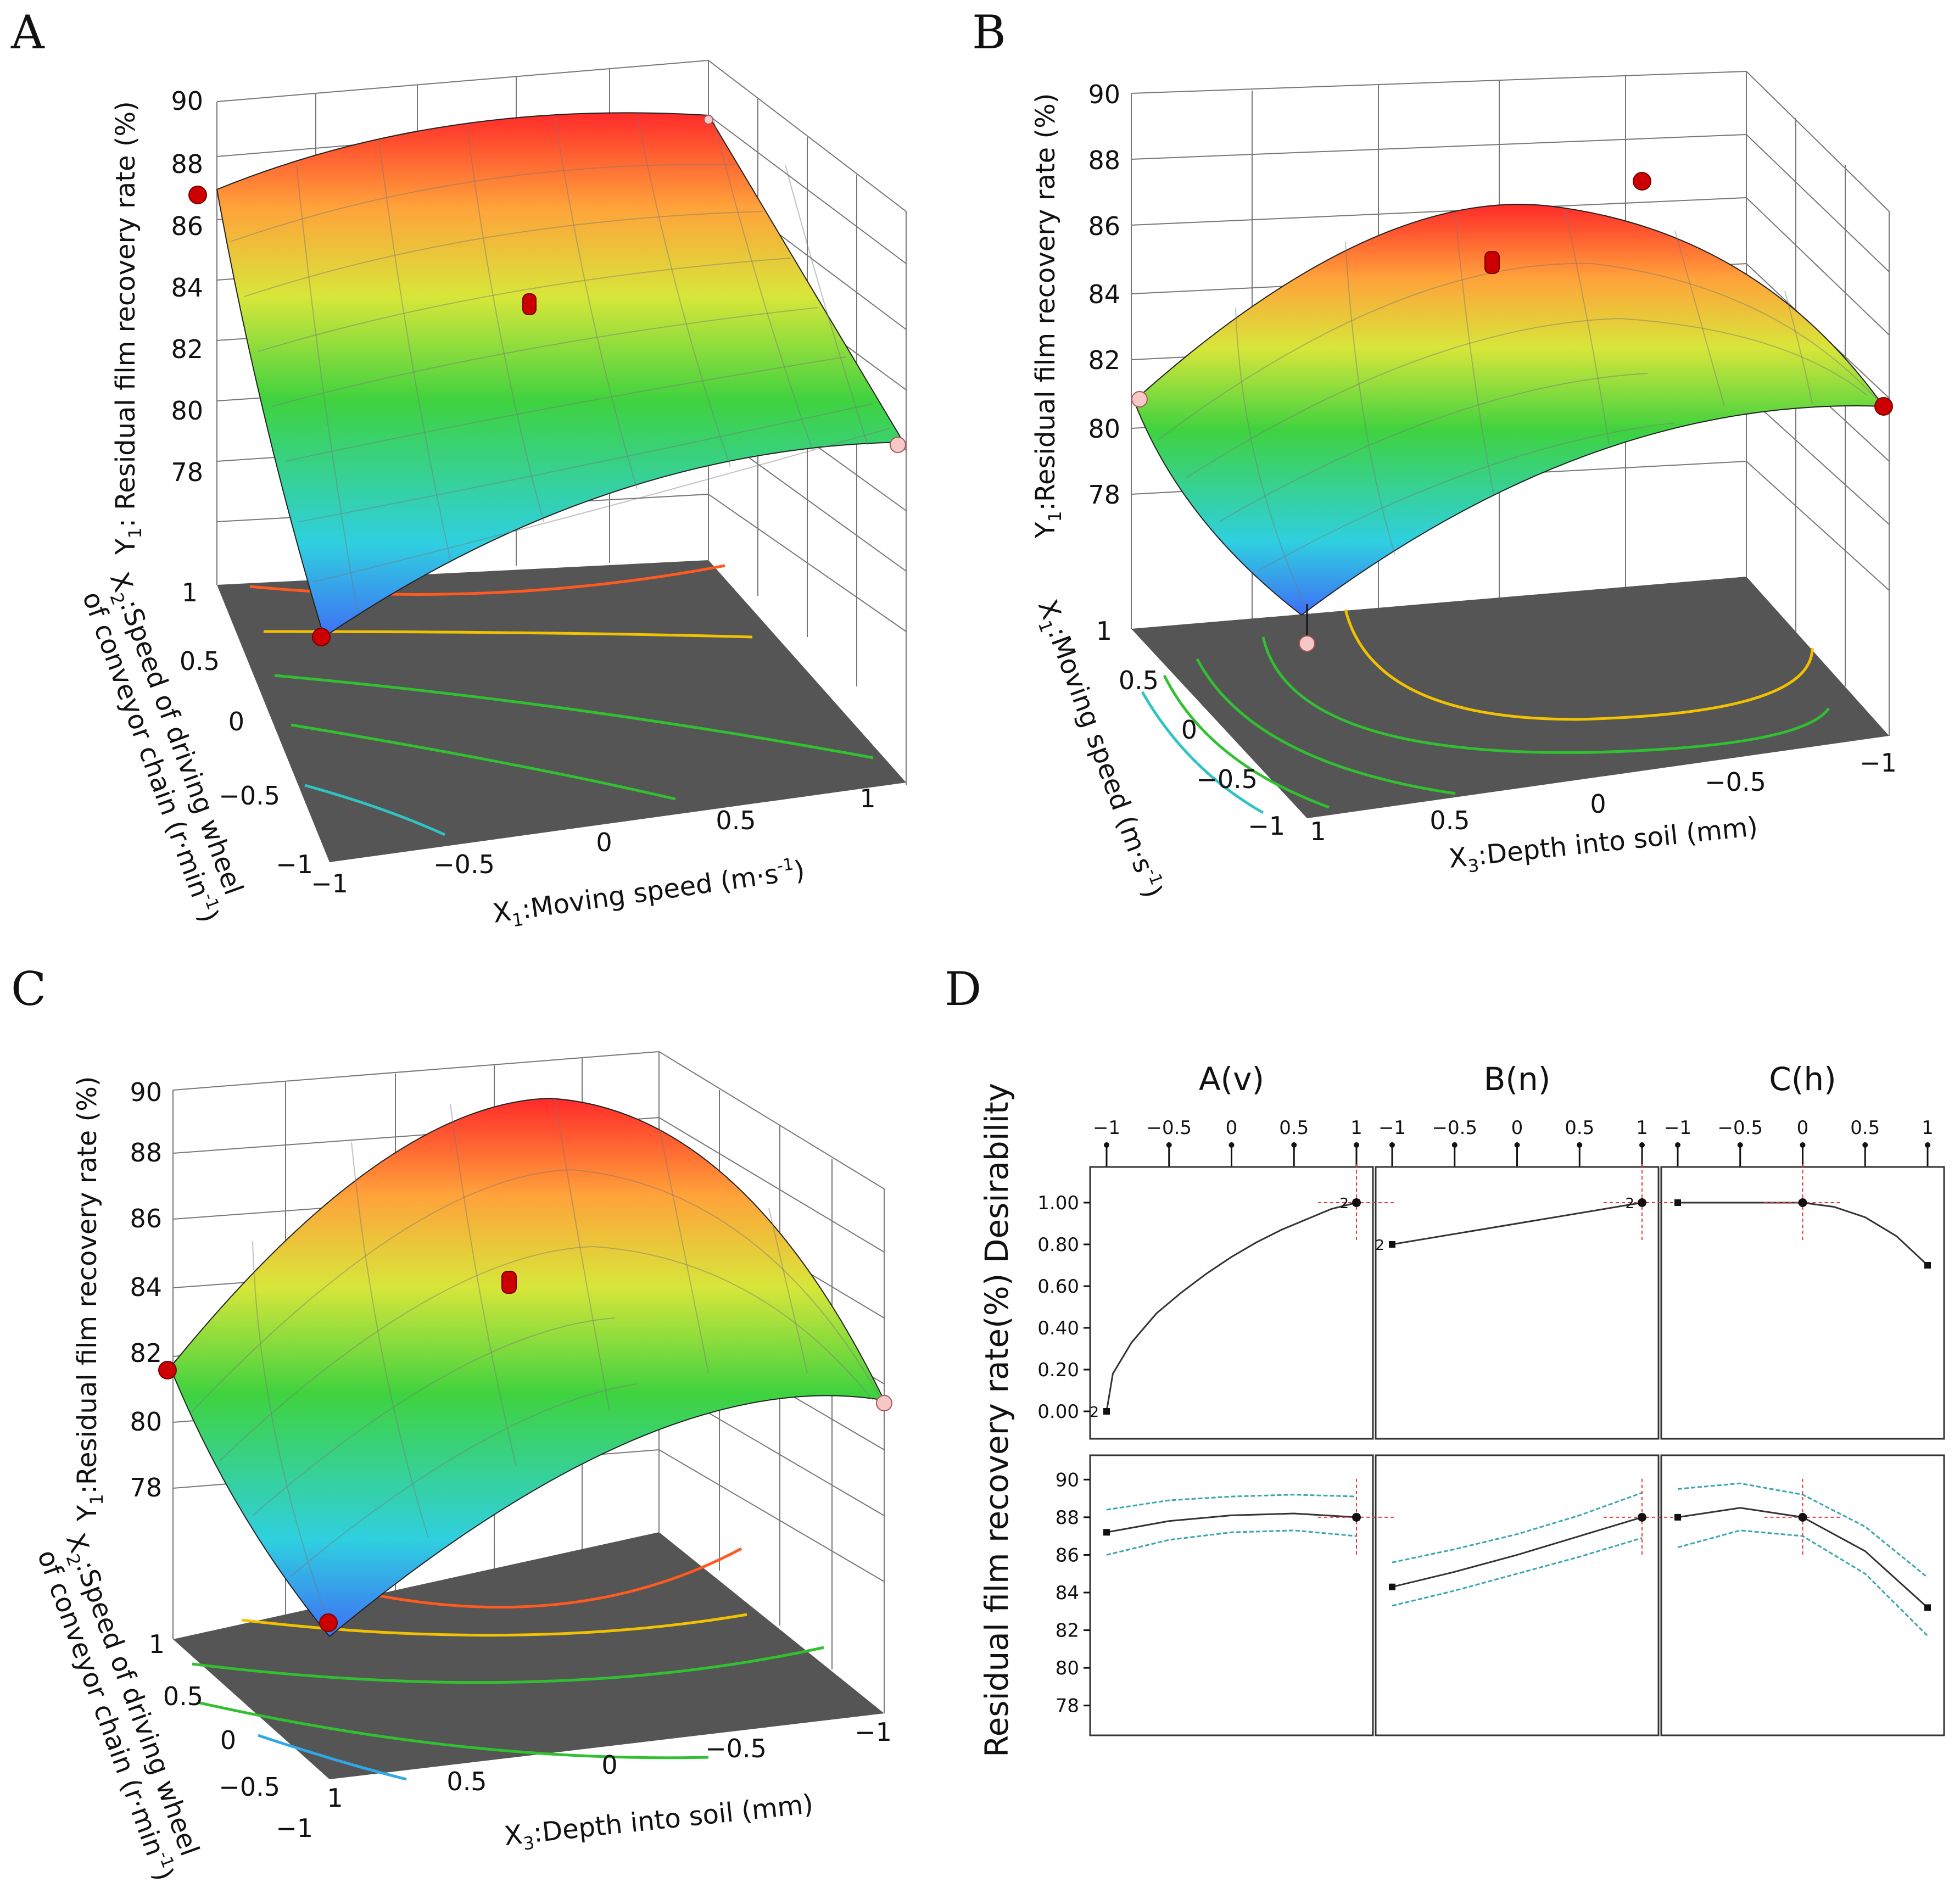  I want to click on panel-c-surface-mesh, so click(535, 1362).